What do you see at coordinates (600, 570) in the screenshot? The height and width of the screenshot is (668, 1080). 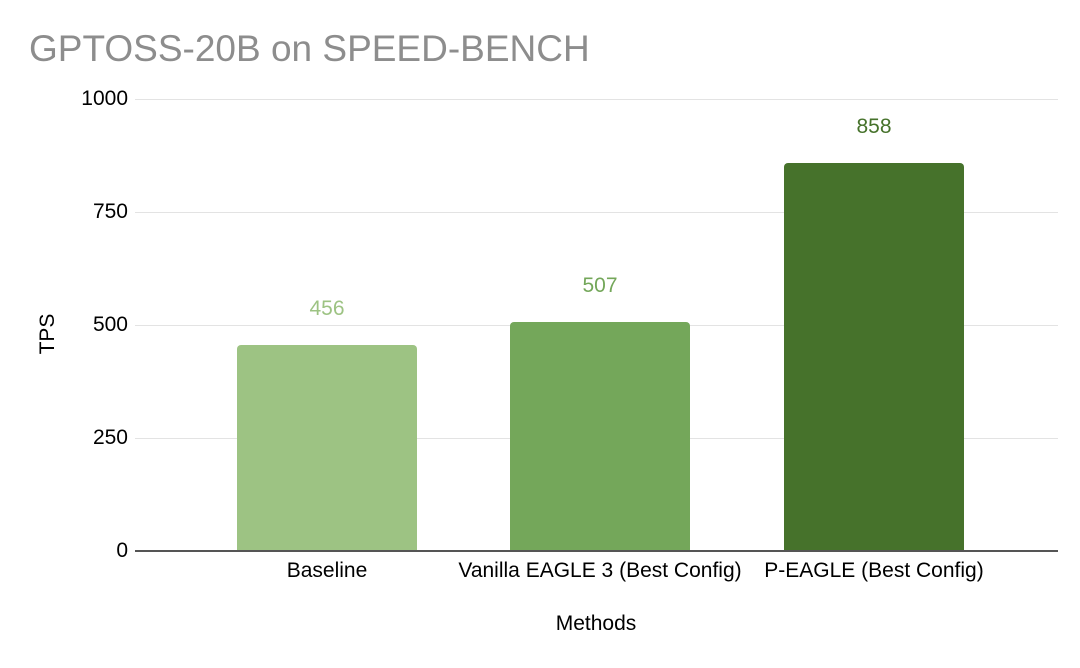 I see `x-category-label-vanilla-eagle-3-best-config: Vanilla EAGLE 3 (Best Config)` at bounding box center [600, 570].